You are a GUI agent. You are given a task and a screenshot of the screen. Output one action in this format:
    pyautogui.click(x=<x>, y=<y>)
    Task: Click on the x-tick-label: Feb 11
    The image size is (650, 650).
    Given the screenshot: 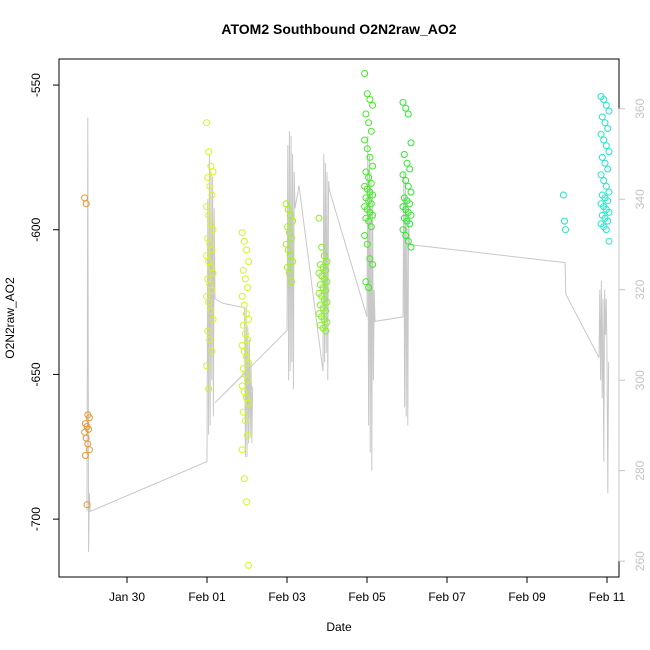 What is the action you would take?
    pyautogui.click(x=607, y=597)
    